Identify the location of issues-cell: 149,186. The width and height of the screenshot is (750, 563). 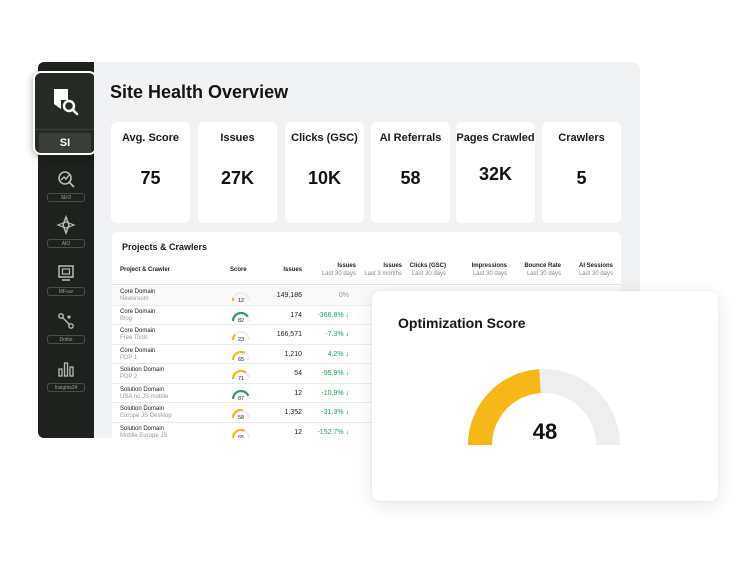
(289, 295).